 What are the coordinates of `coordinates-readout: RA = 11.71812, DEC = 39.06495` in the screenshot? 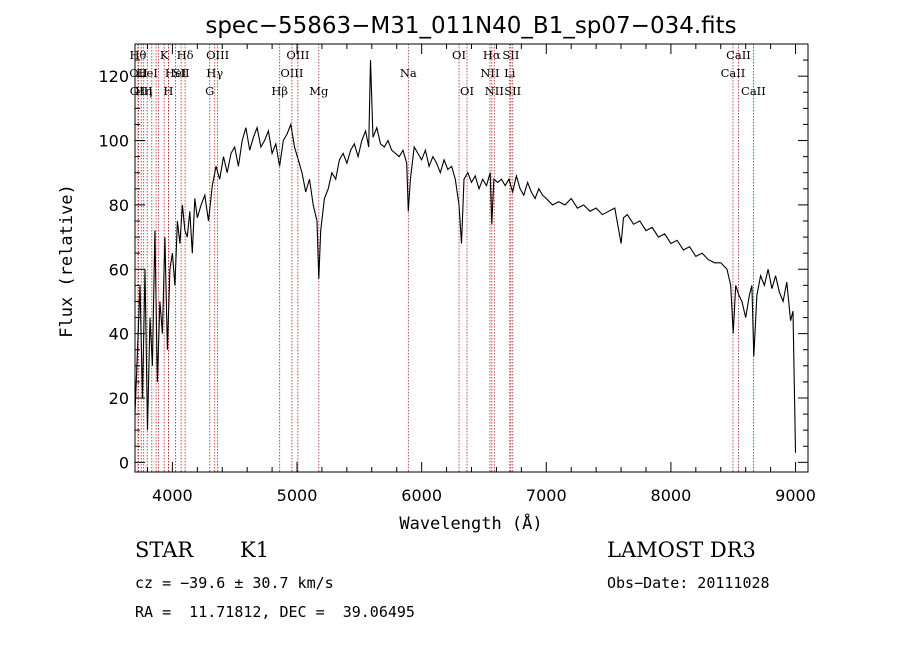 It's located at (275, 612).